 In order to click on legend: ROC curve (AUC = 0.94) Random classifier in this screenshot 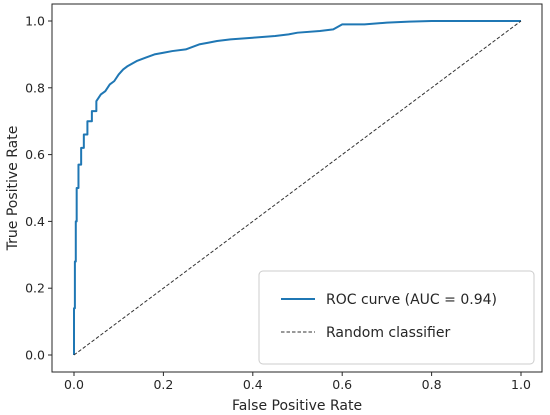, I will do `click(396, 317)`.